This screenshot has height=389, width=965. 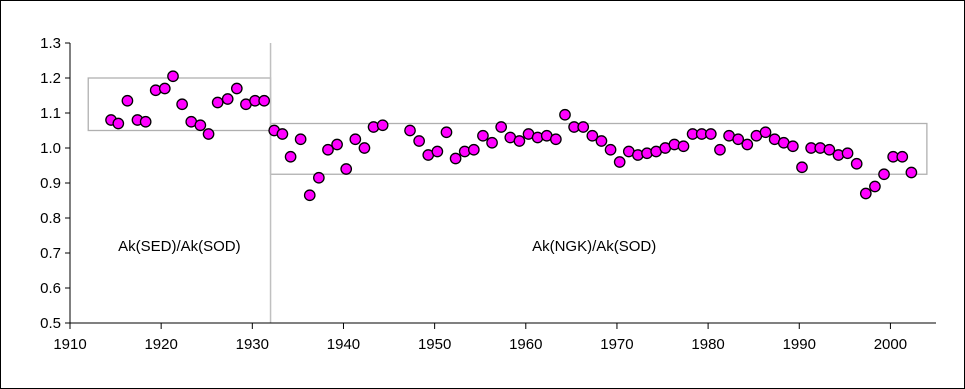 I want to click on x-tick-label: 1920, so click(x=160, y=344).